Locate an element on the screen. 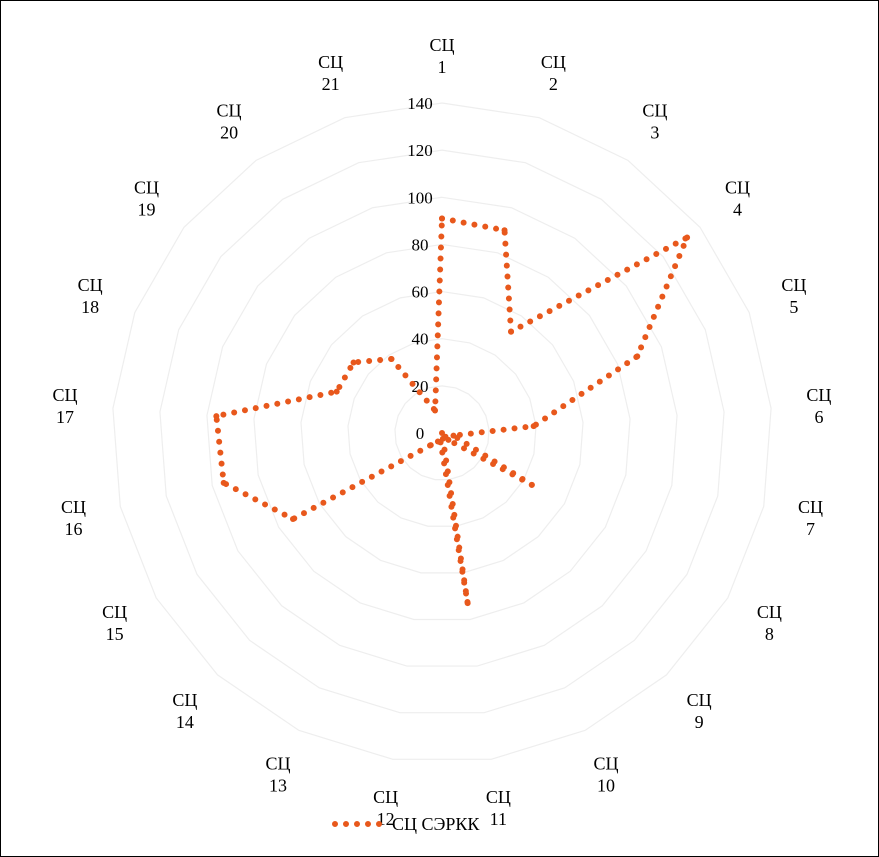 The height and width of the screenshot is (857, 879). category-label-line-2: 17 is located at coordinates (65, 417).